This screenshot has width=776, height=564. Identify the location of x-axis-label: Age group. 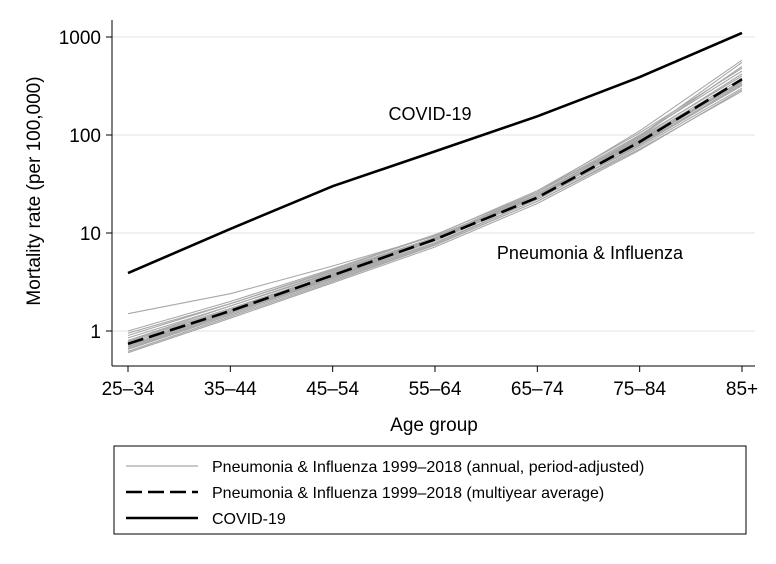
(434, 425).